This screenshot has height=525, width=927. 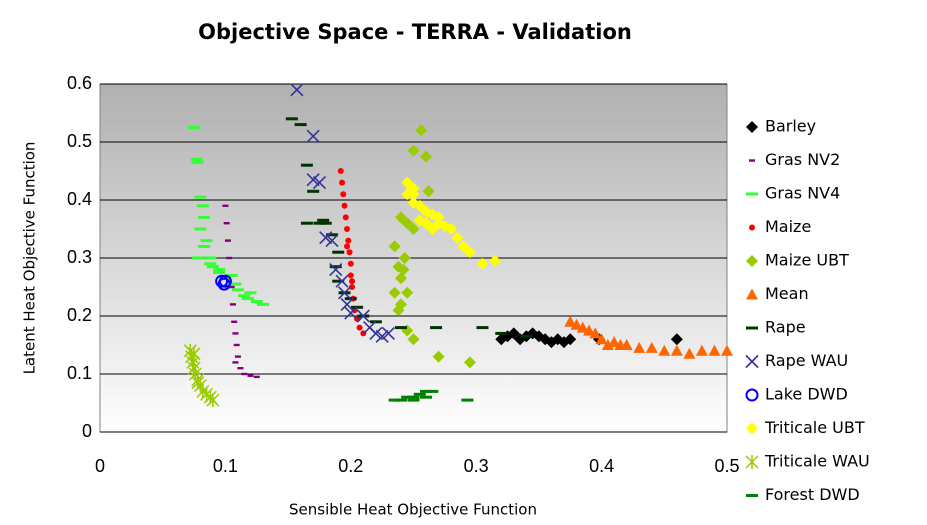 I want to click on x-tick-label: 0.1, so click(x=225, y=466).